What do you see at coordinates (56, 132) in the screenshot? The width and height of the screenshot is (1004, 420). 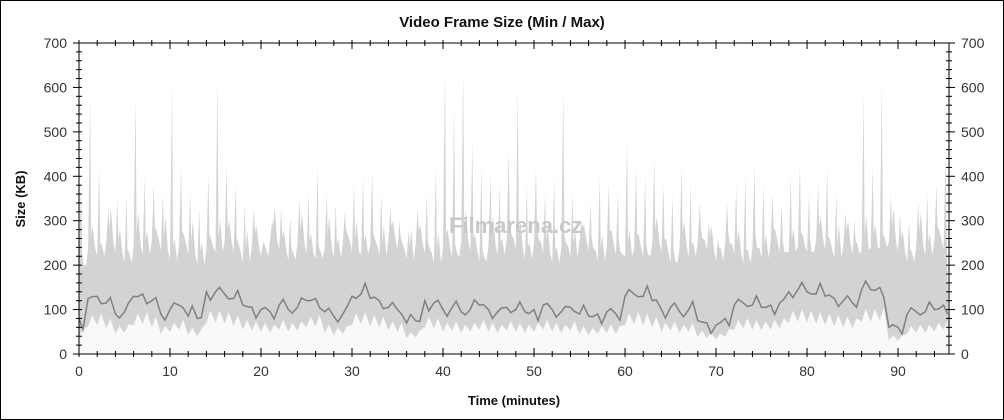 I see `y-tick-label-left: 500` at bounding box center [56, 132].